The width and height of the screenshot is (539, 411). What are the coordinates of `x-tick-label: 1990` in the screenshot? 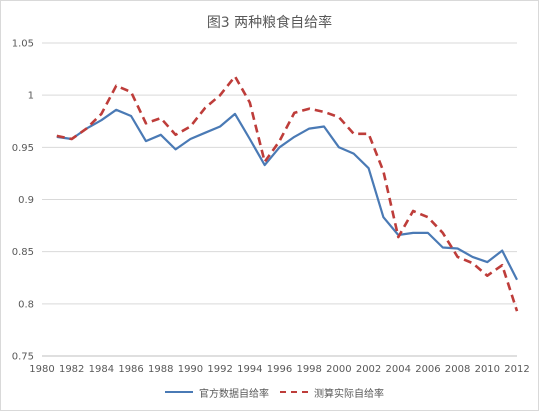 It's located at (190, 369).